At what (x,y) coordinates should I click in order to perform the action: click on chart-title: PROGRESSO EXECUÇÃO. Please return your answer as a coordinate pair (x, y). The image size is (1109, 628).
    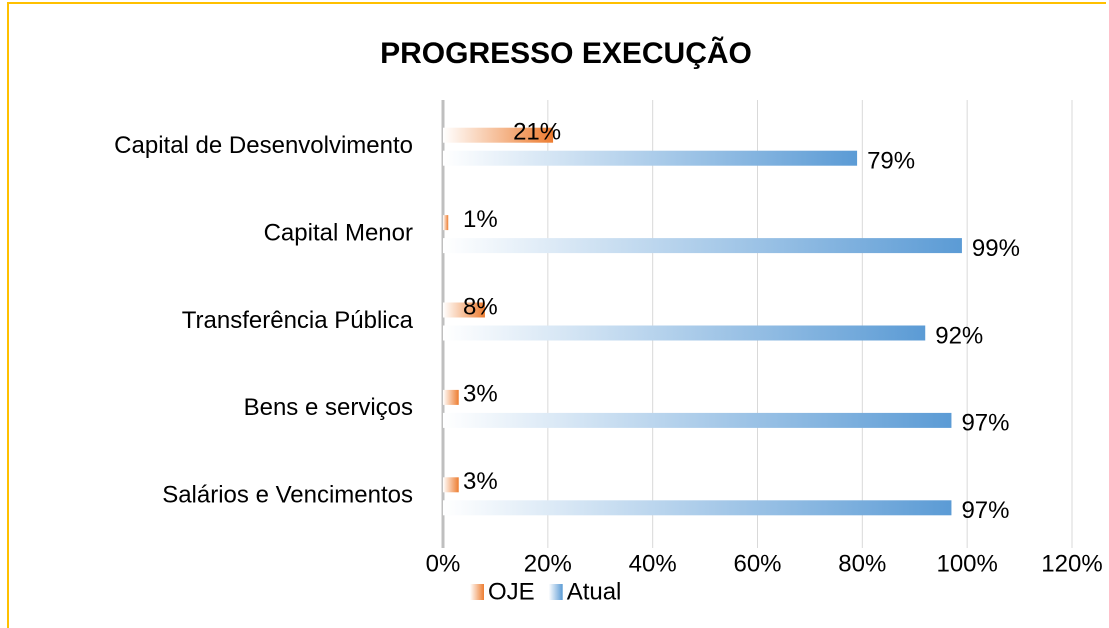
    Looking at the image, I should click on (566, 53).